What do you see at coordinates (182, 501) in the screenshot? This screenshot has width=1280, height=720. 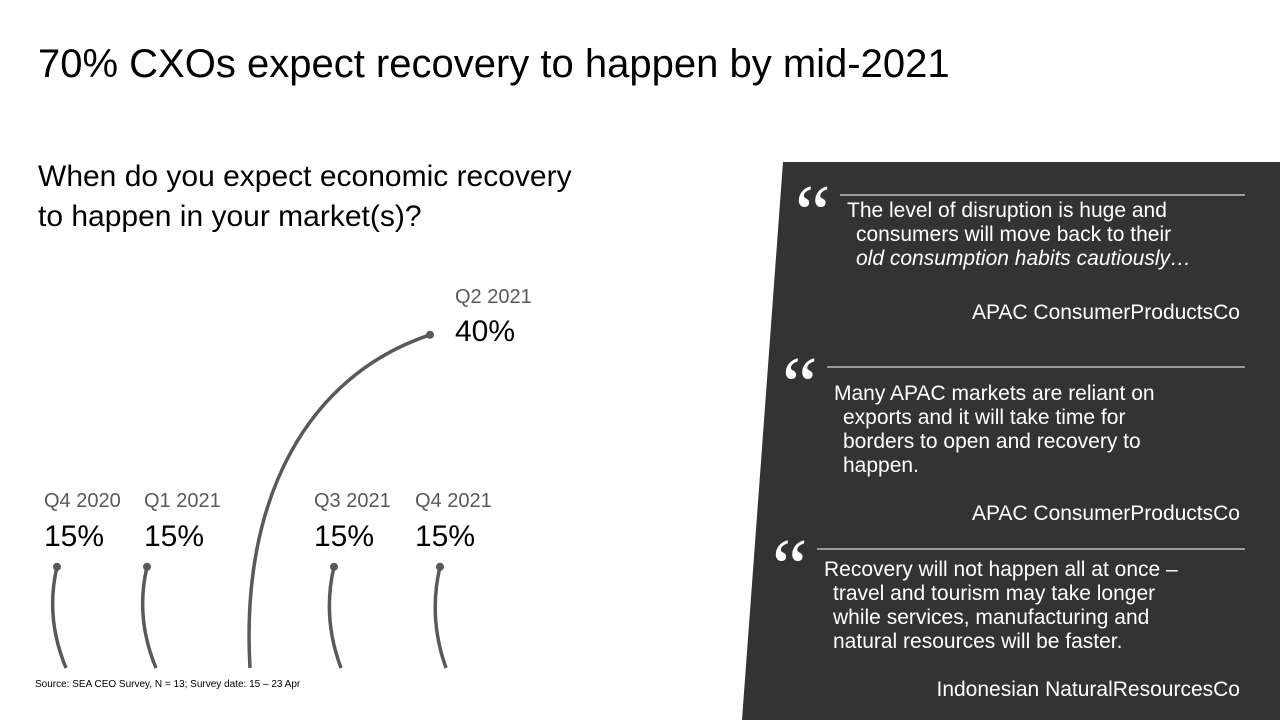 I see `category-label: Q1 2021` at bounding box center [182, 501].